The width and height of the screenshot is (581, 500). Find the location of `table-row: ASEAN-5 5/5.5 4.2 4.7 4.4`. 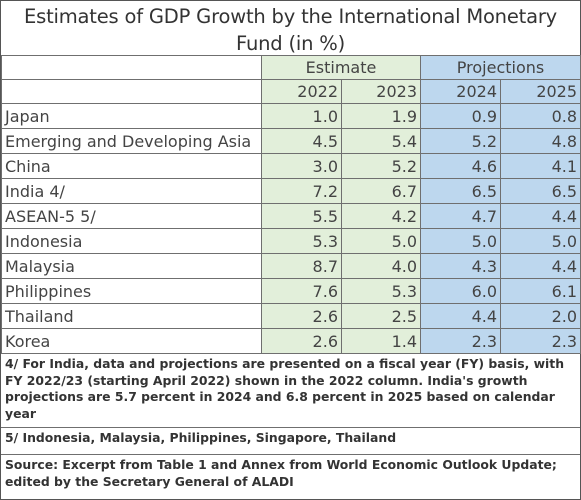

table-row: ASEAN-5 5/5.5 4.2 4.7 4.4 is located at coordinates (291, 216).